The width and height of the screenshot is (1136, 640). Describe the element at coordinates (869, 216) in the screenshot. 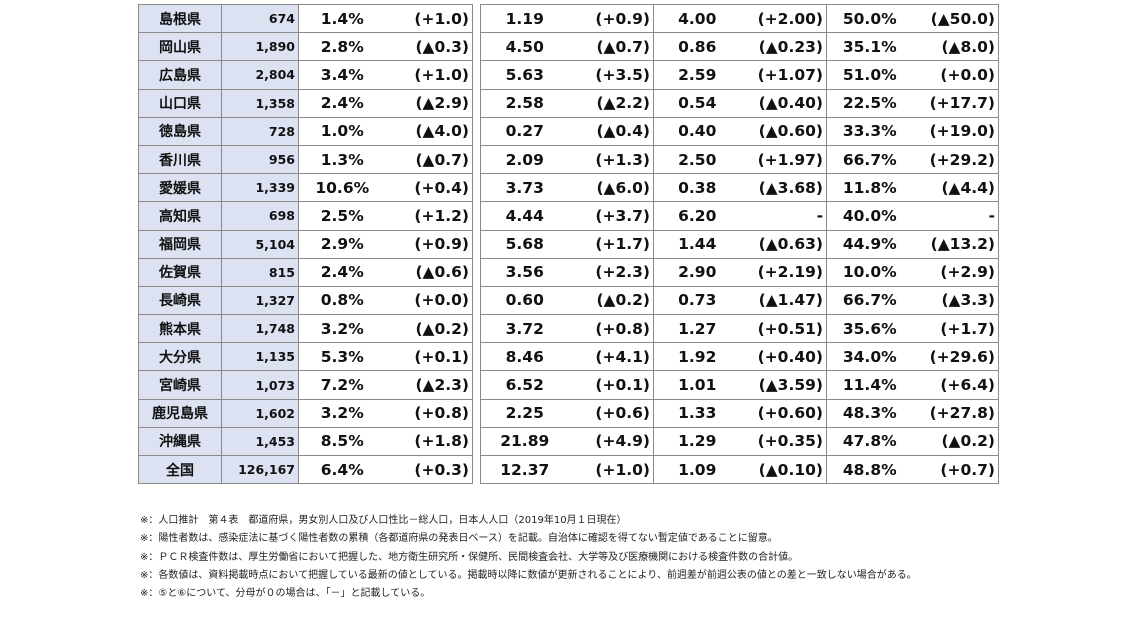

I see `value-cell: 40.0%` at that location.